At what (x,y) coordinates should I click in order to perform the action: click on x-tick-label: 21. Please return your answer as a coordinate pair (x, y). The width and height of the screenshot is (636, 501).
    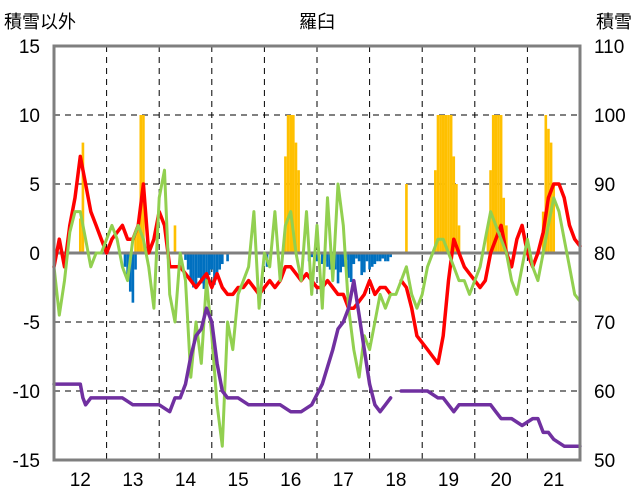
    Looking at the image, I should click on (553, 480).